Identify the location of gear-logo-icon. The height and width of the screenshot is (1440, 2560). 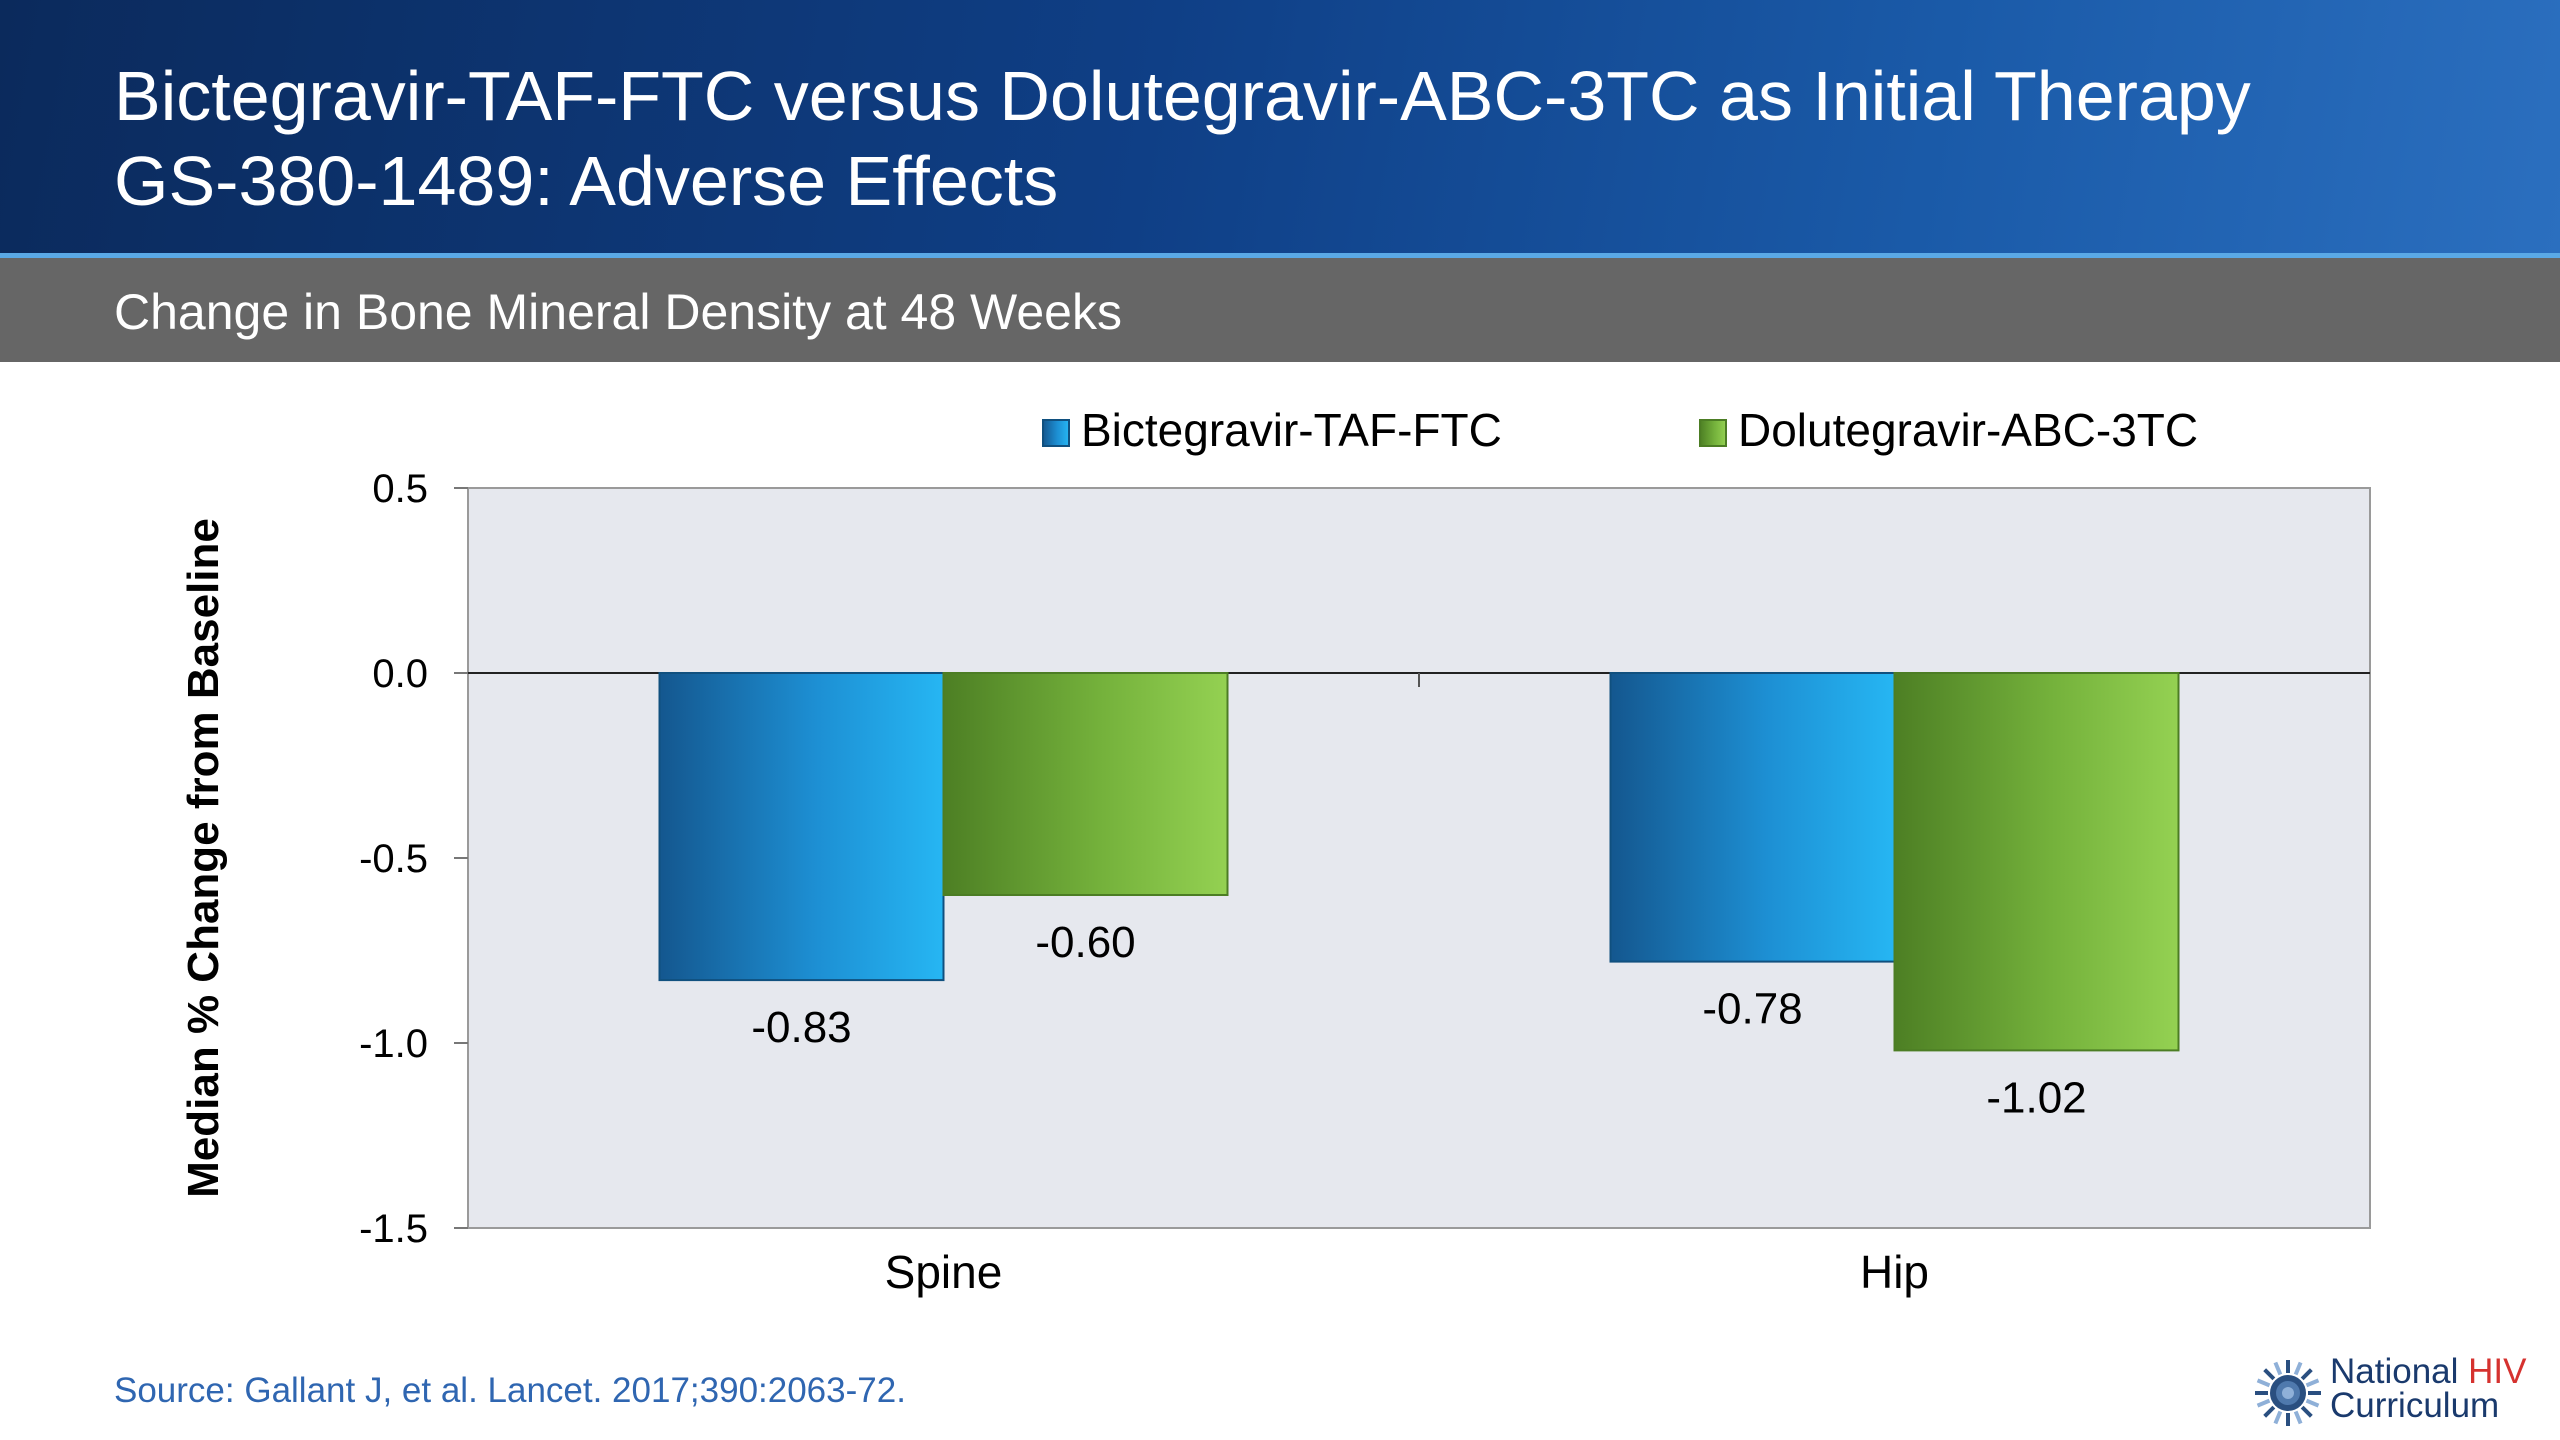
(2288, 1393).